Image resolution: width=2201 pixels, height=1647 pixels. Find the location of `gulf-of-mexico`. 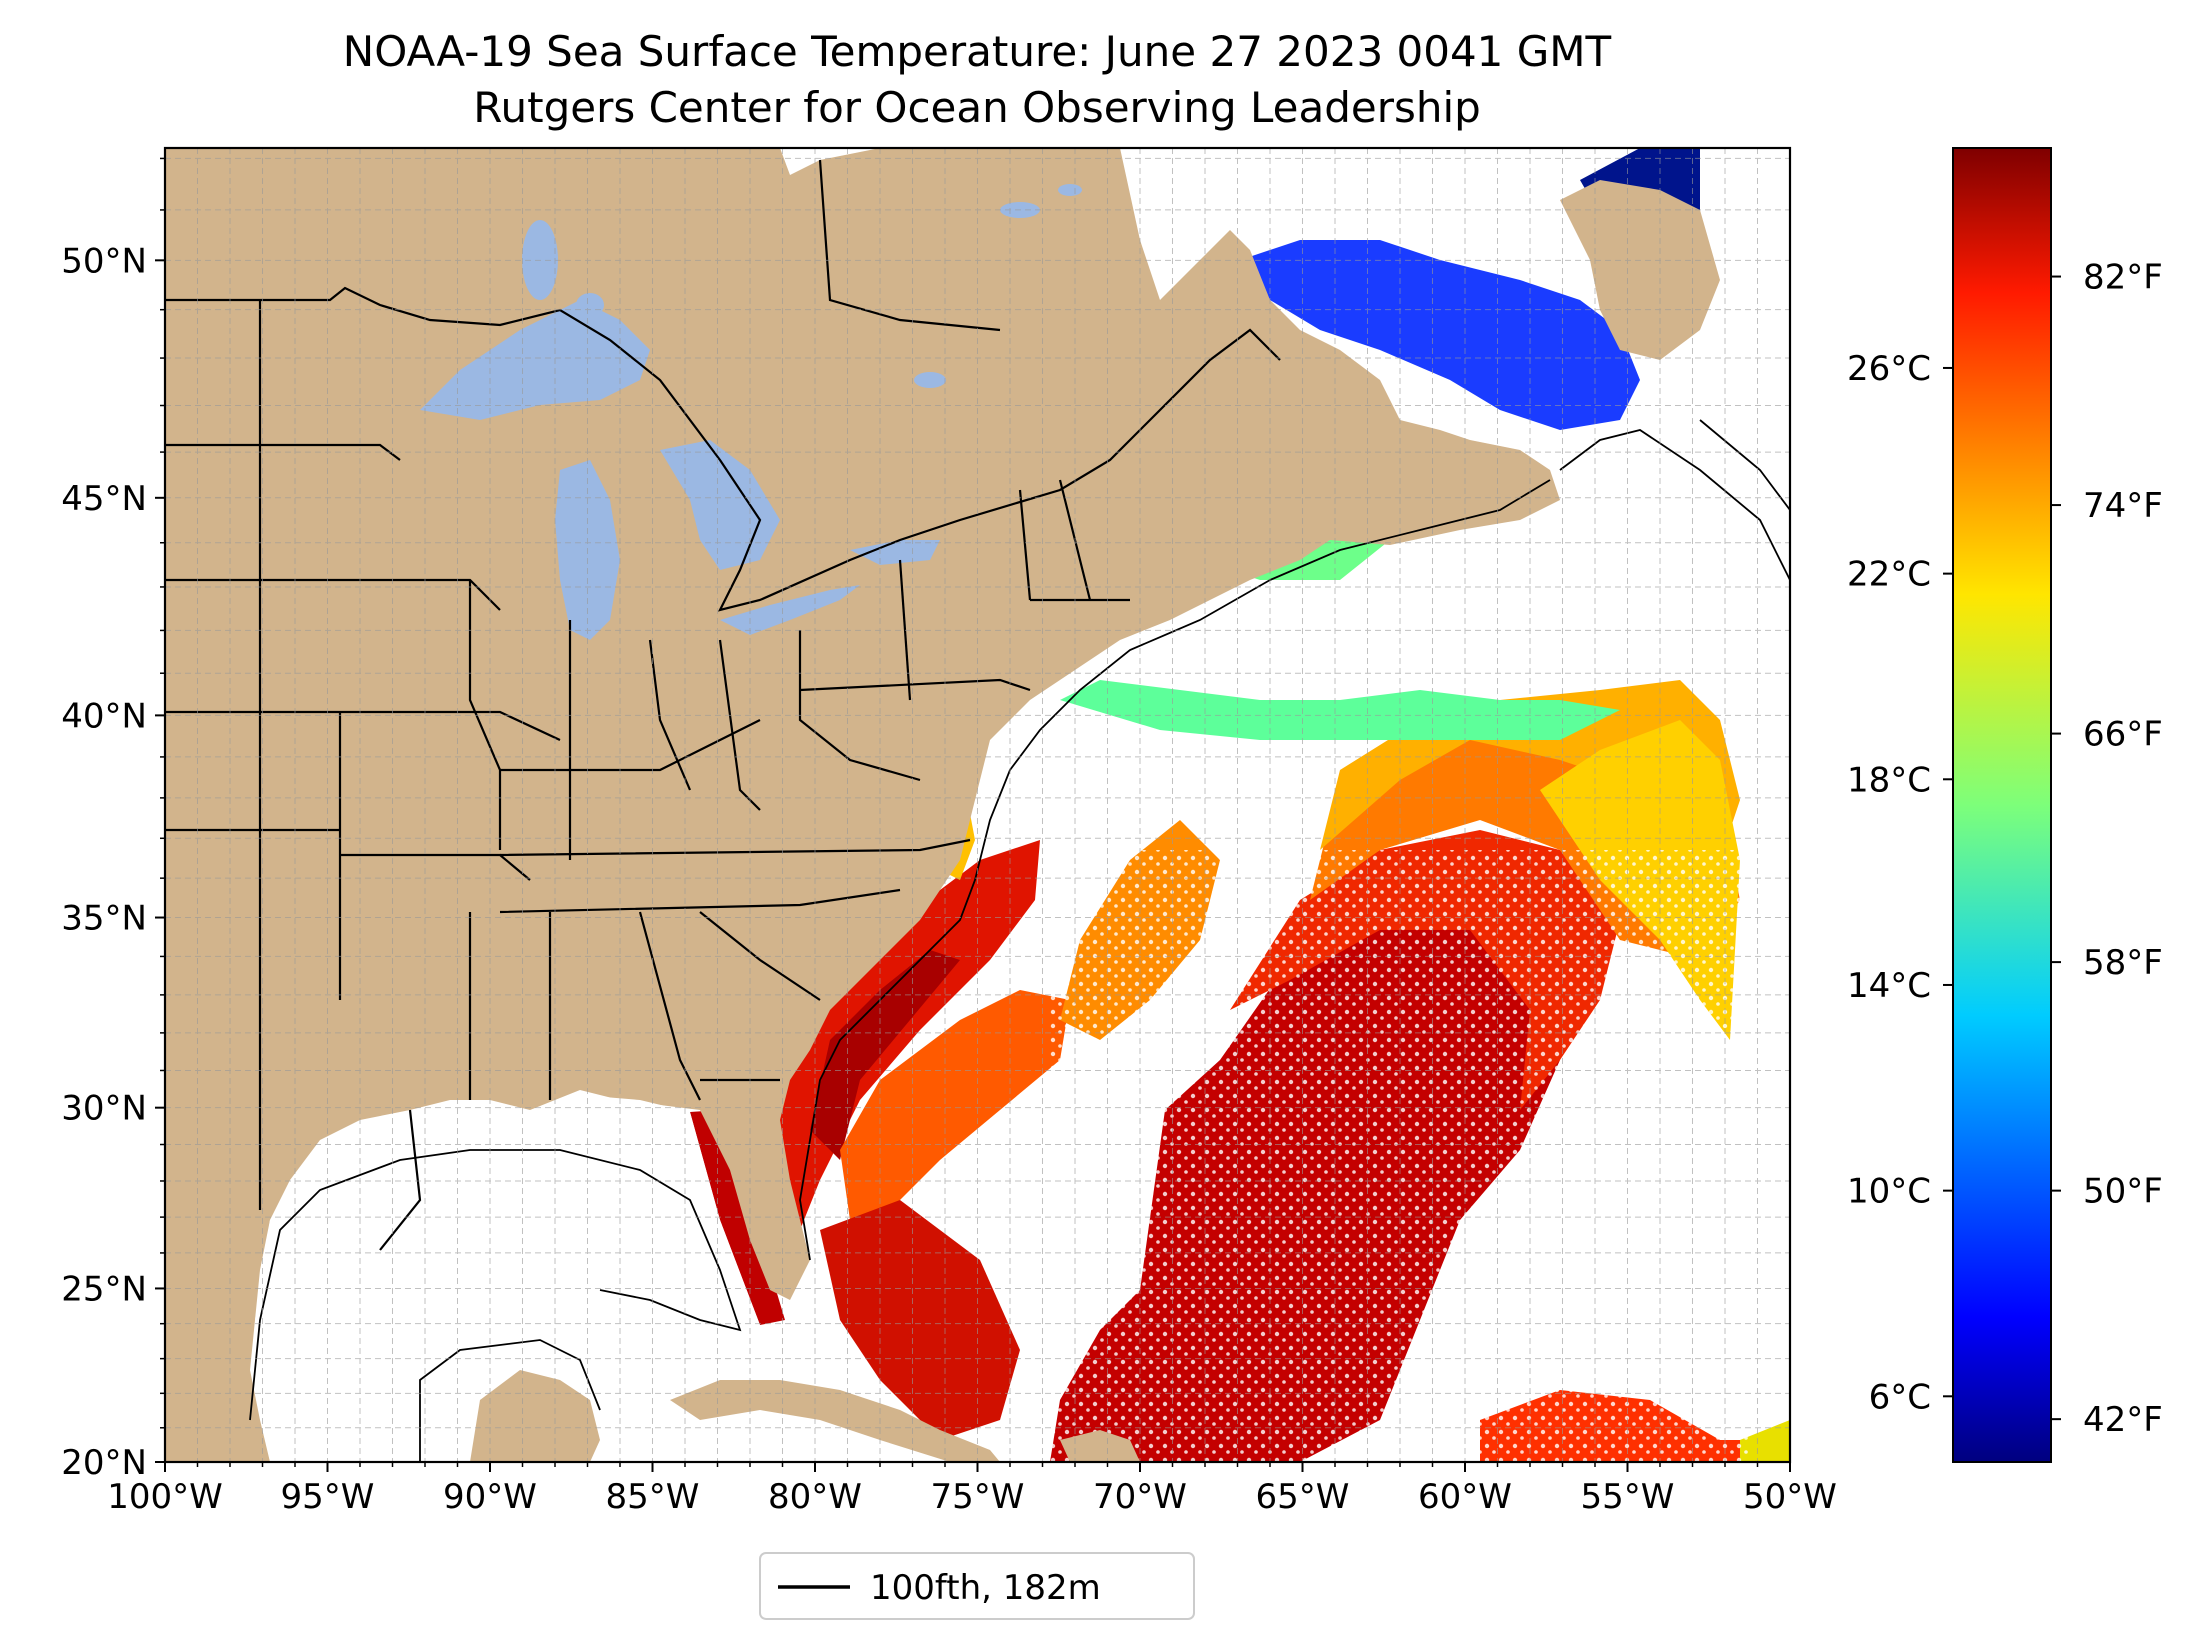

gulf-of-mexico is located at coordinates (507, 1278).